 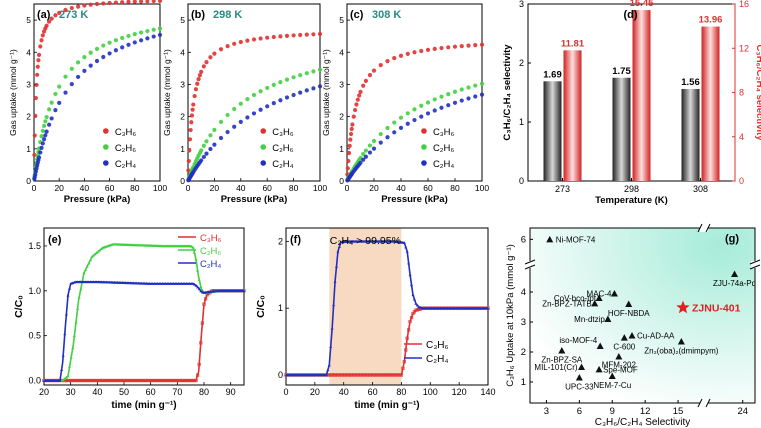 I want to click on x-tick-label: 9, so click(x=612, y=411).